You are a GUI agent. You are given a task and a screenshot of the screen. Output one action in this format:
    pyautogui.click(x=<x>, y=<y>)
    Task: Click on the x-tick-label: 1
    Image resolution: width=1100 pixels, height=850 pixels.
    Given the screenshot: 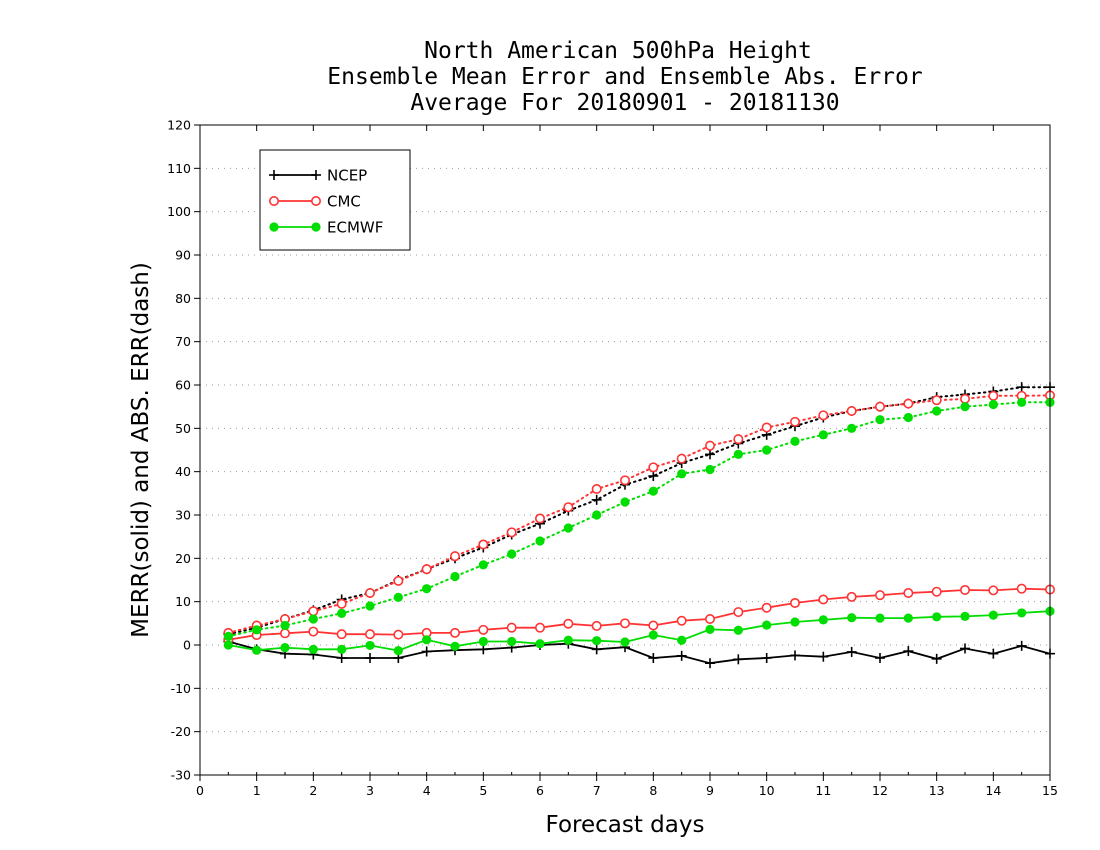 What is the action you would take?
    pyautogui.click(x=257, y=790)
    